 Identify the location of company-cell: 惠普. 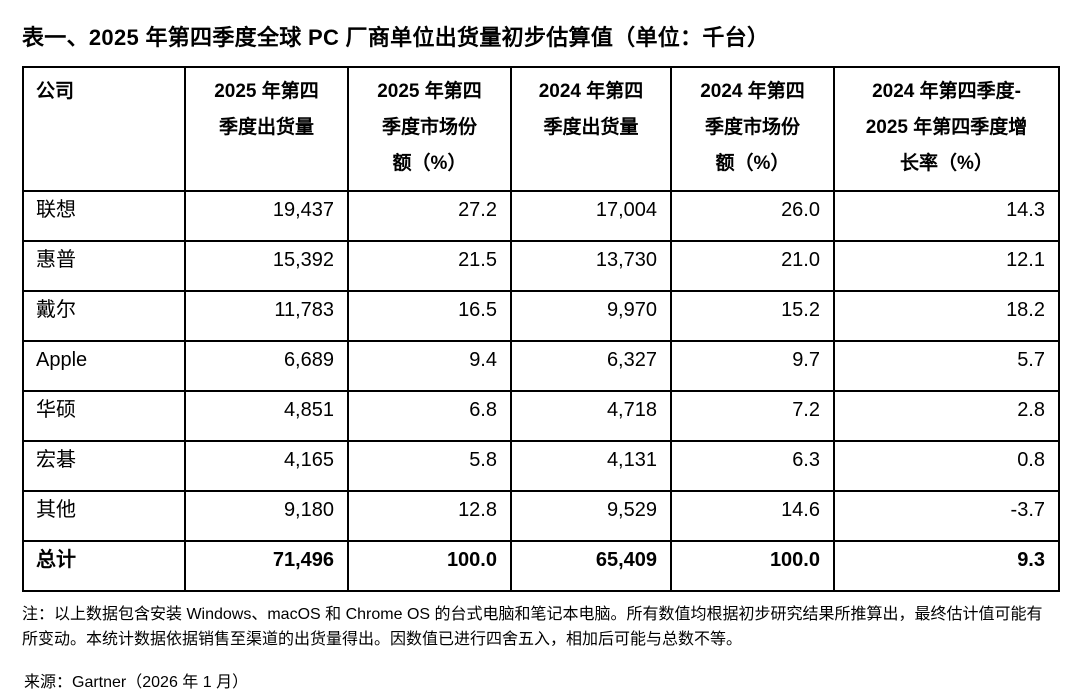
(104, 266).